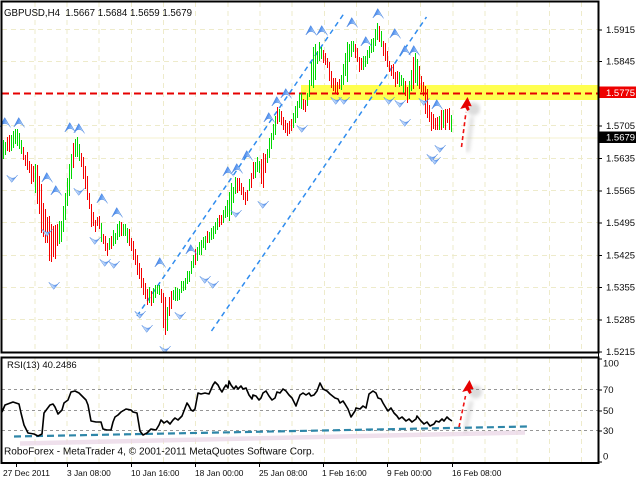 The width and height of the screenshot is (636, 480). I want to click on svg-text: 70, so click(608, 390).